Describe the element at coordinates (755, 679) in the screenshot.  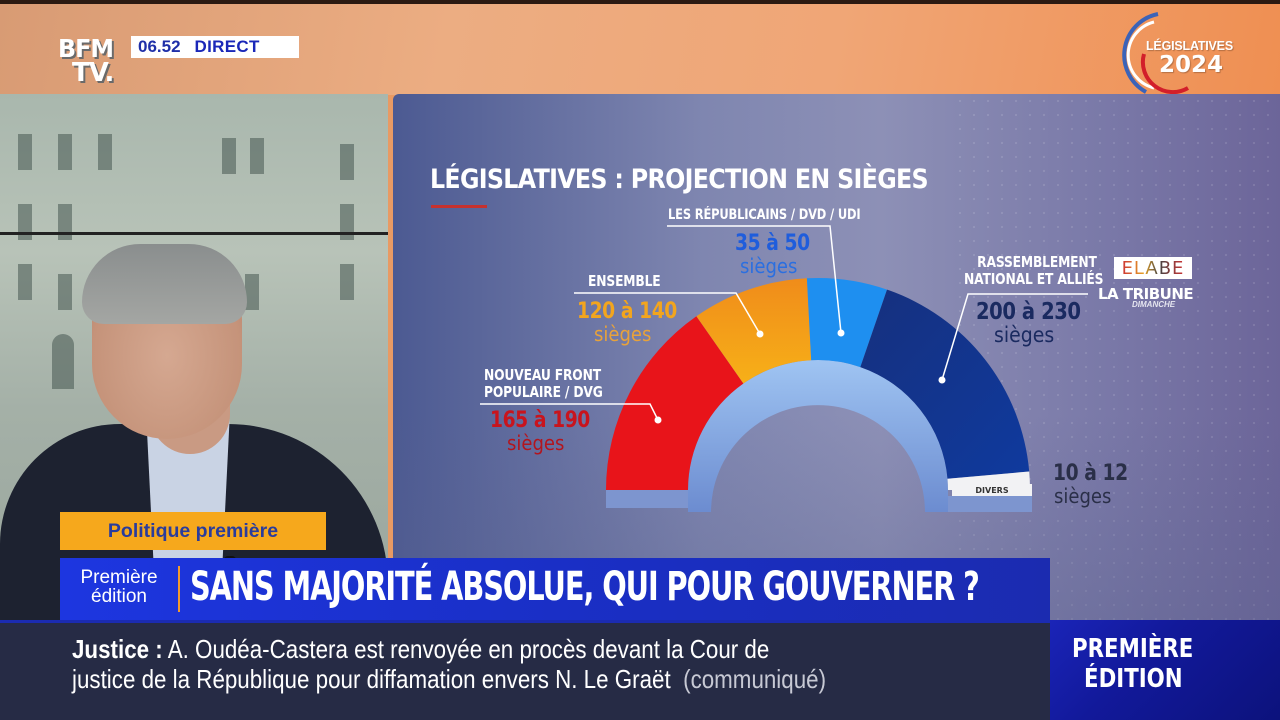
I see `ticker-source: (communiqué)` at that location.